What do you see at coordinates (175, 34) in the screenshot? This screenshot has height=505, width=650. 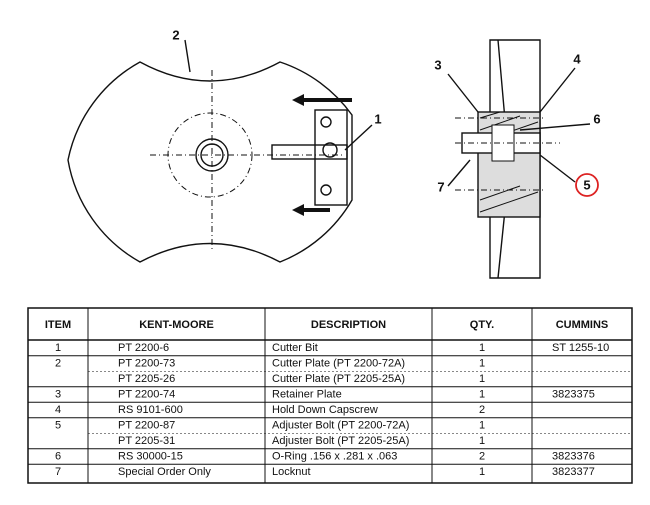 I see `callout: 2` at bounding box center [175, 34].